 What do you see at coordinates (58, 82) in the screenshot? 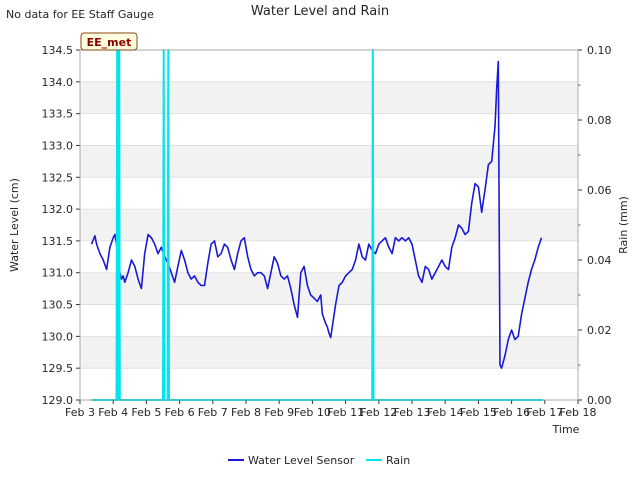
I see `y-left-tick-label: 134.0` at bounding box center [58, 82].